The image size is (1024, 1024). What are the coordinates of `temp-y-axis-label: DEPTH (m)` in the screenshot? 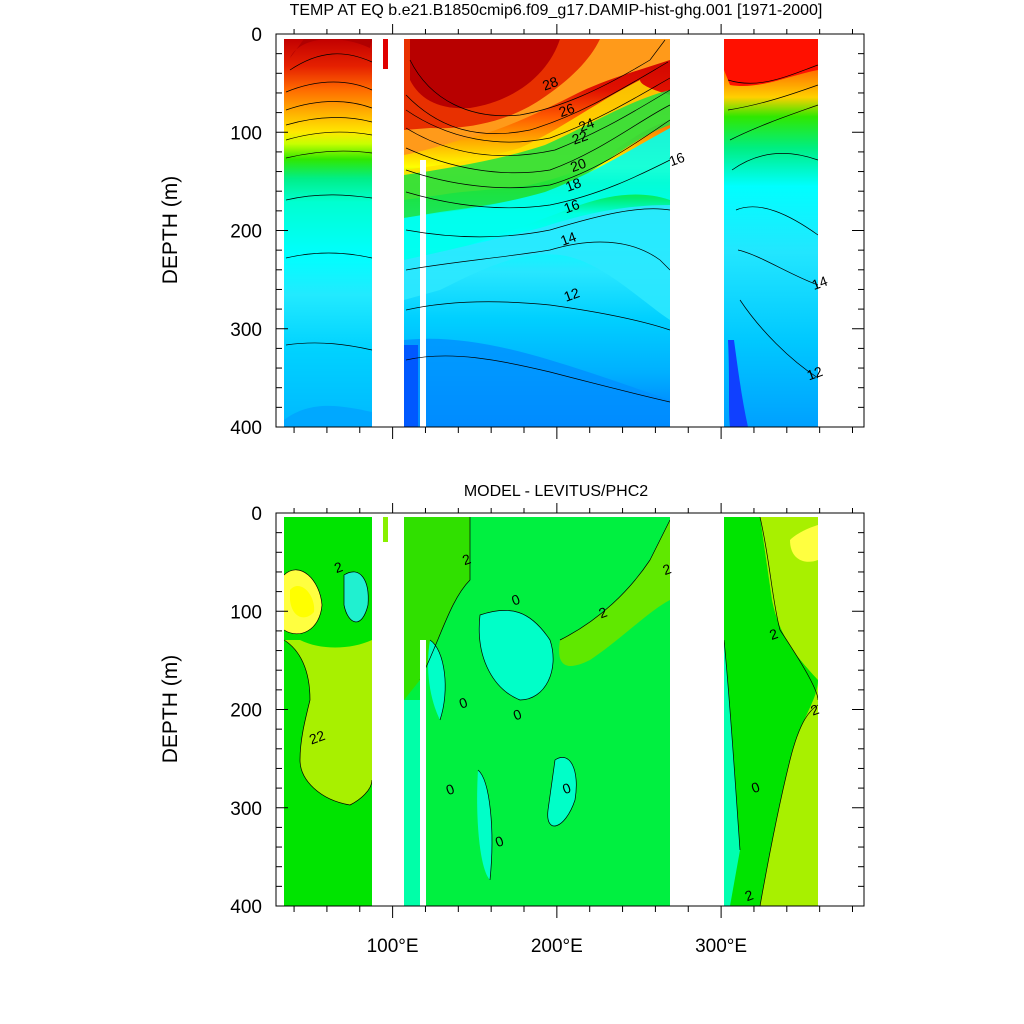 It's located at (170, 230).